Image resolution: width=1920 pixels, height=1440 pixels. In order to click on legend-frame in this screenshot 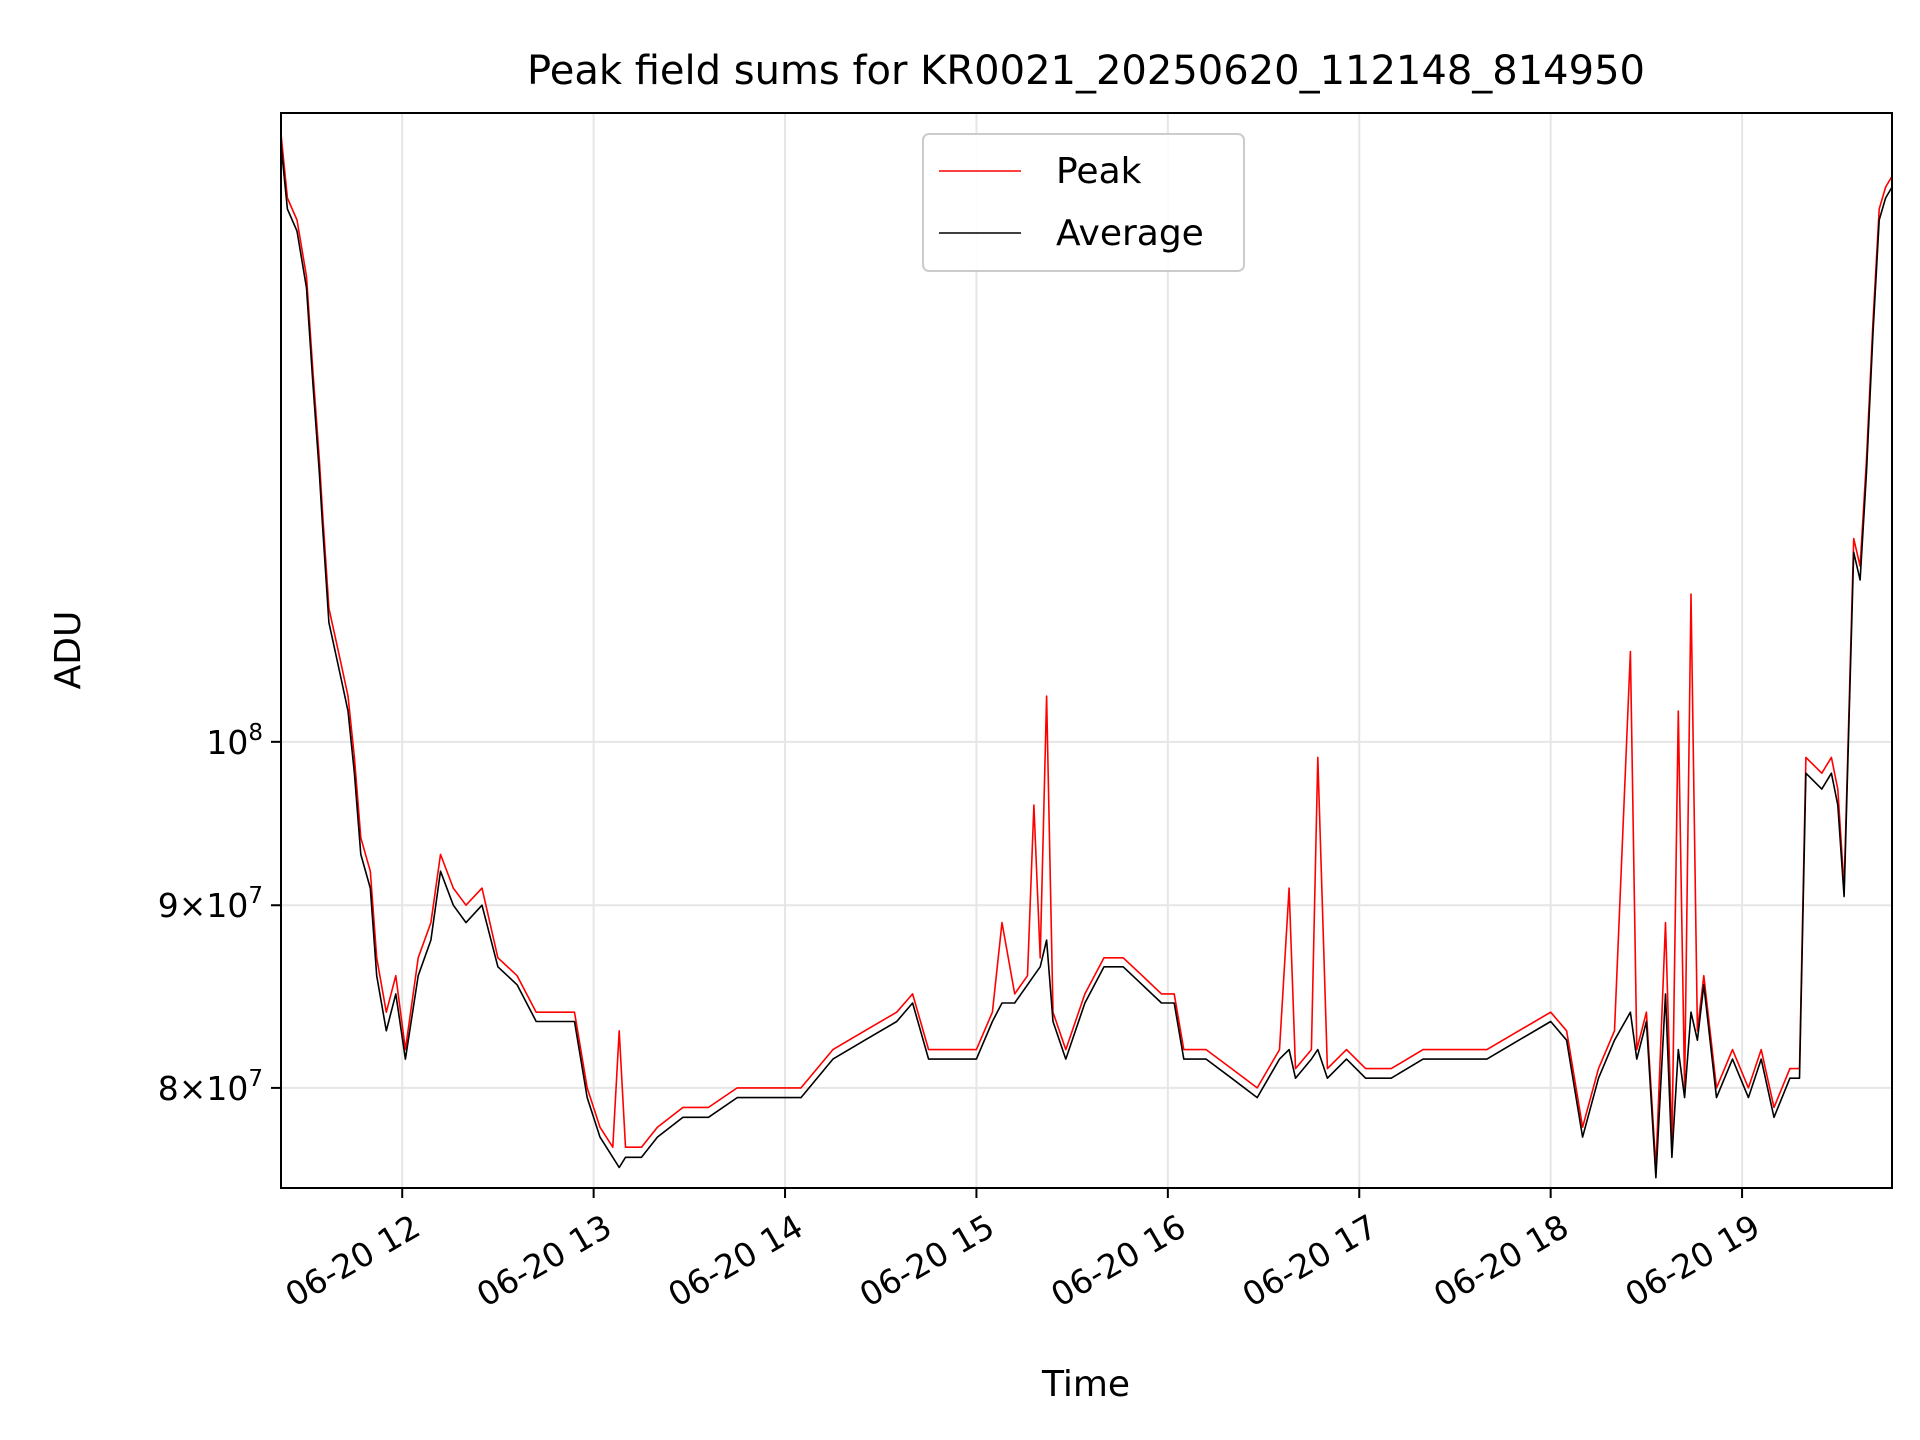, I will do `click(1083, 202)`.